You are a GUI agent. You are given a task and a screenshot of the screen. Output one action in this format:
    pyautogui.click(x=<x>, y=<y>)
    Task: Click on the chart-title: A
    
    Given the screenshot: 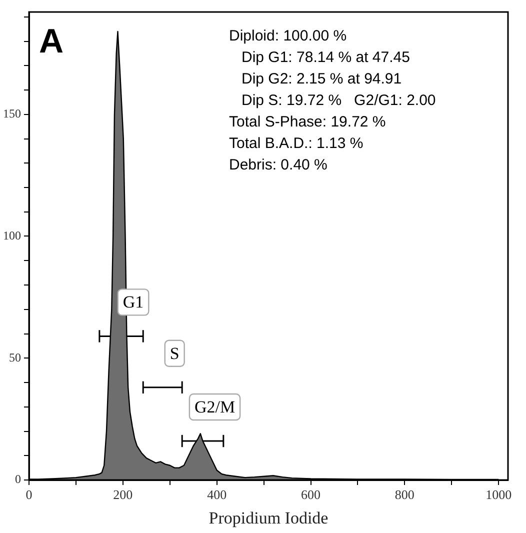 What is the action you would take?
    pyautogui.click(x=51, y=41)
    